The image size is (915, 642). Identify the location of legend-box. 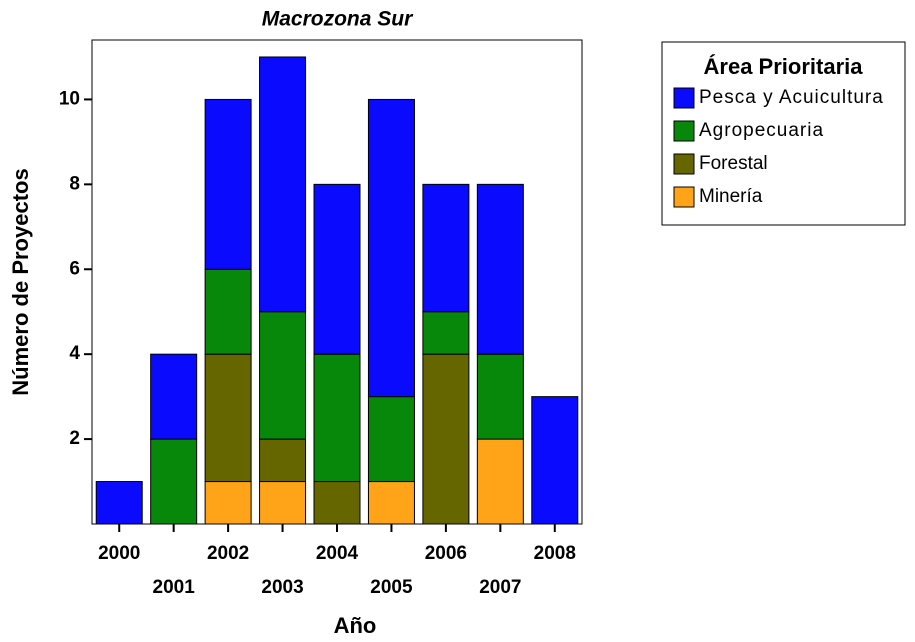
(783, 133).